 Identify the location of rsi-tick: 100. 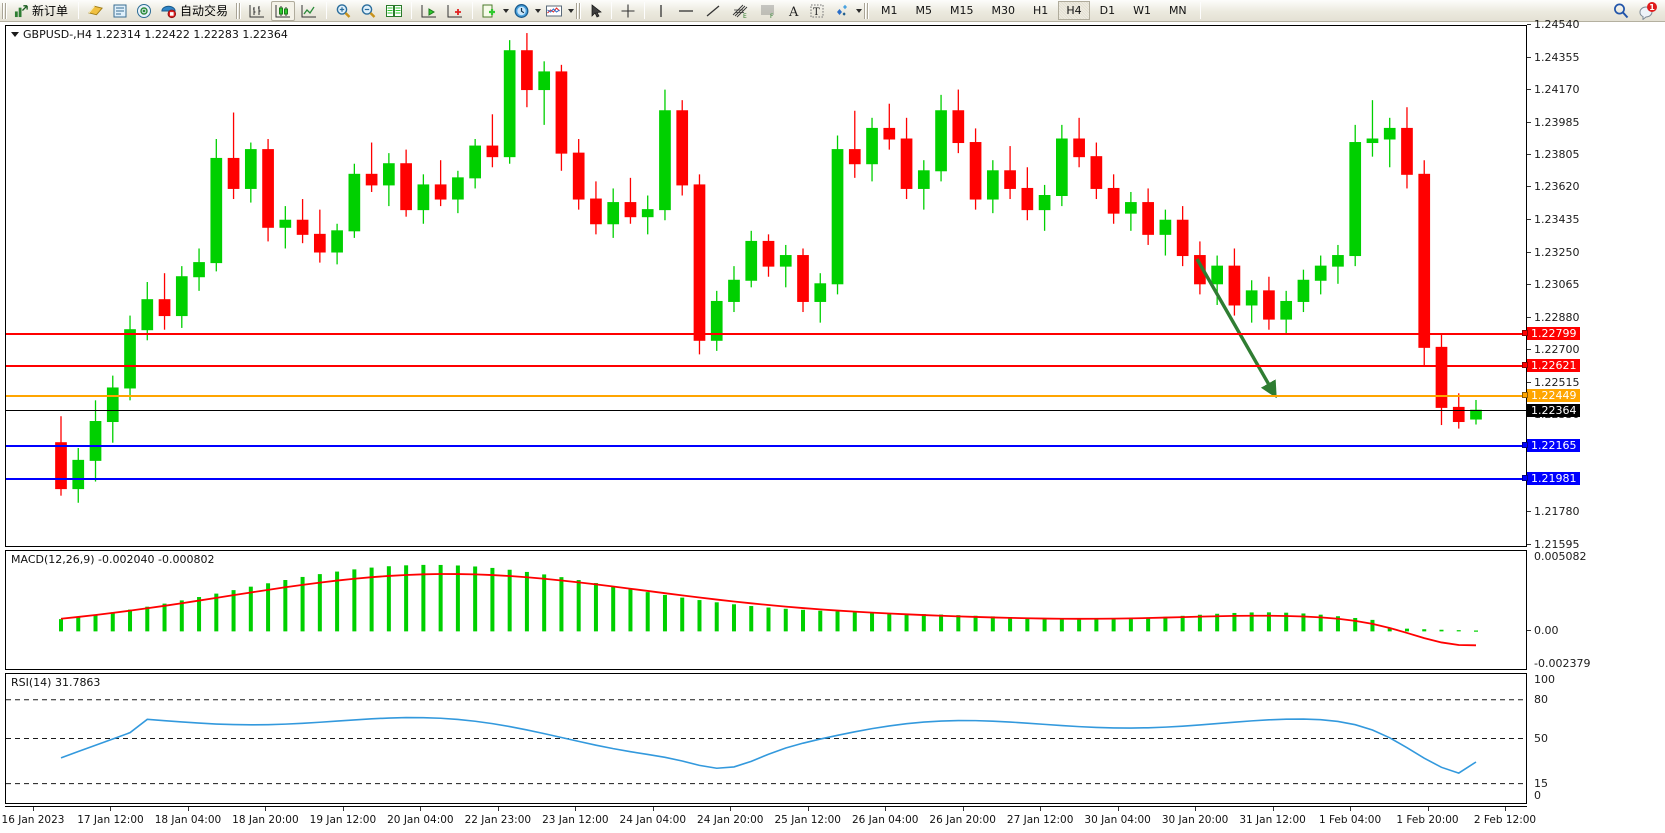
(1544, 679).